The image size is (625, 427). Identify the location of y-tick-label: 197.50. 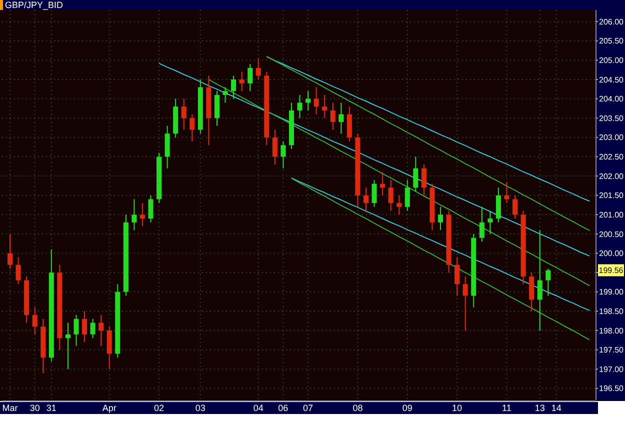
(611, 350).